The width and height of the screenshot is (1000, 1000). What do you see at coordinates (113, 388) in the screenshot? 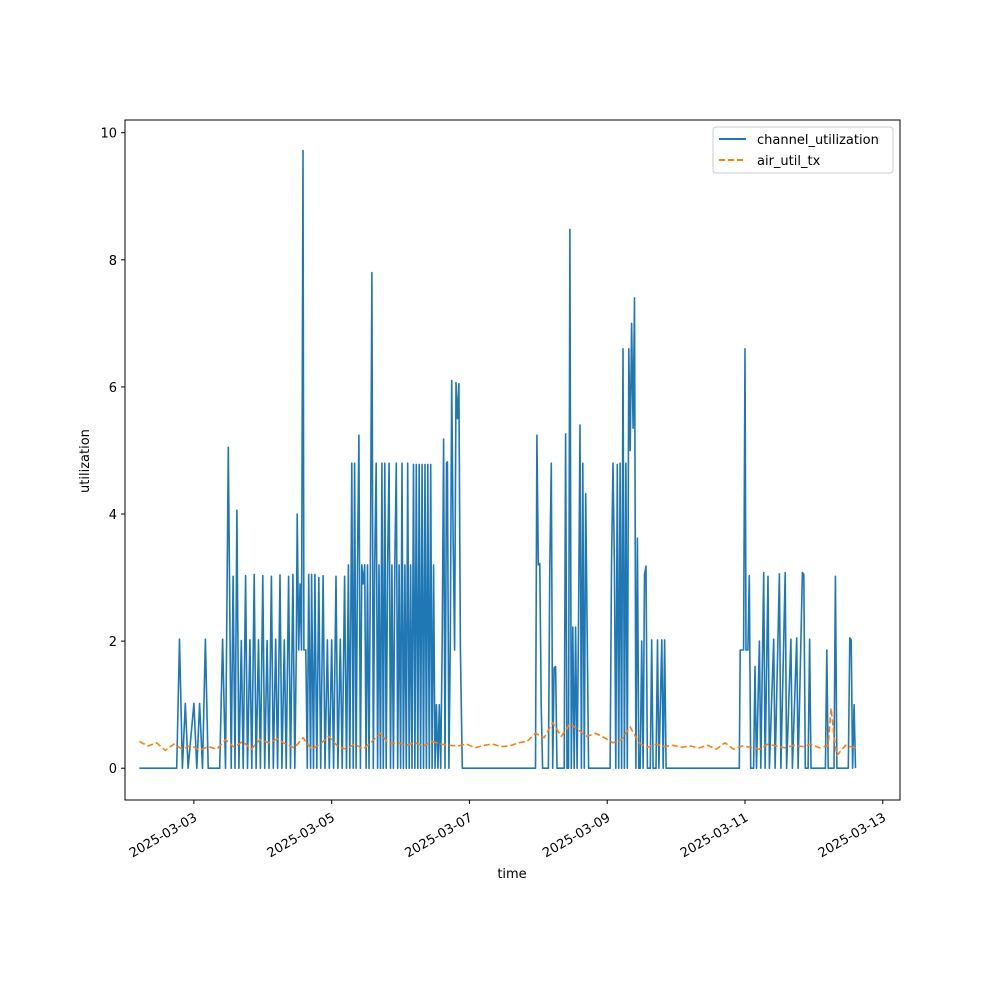
I see `y-tick-label: 6` at bounding box center [113, 388].